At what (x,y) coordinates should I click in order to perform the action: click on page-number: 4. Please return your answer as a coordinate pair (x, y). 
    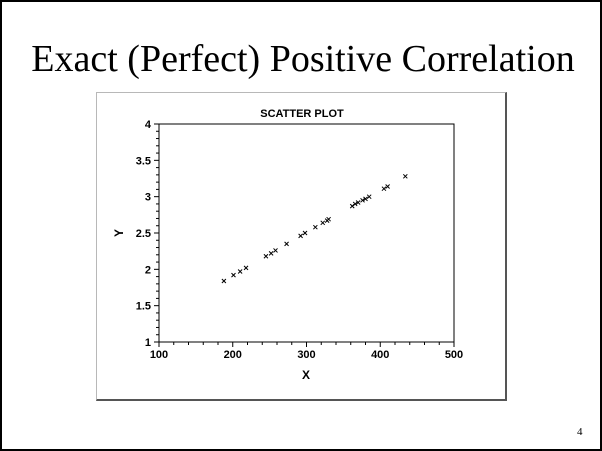
    Looking at the image, I should click on (580, 432).